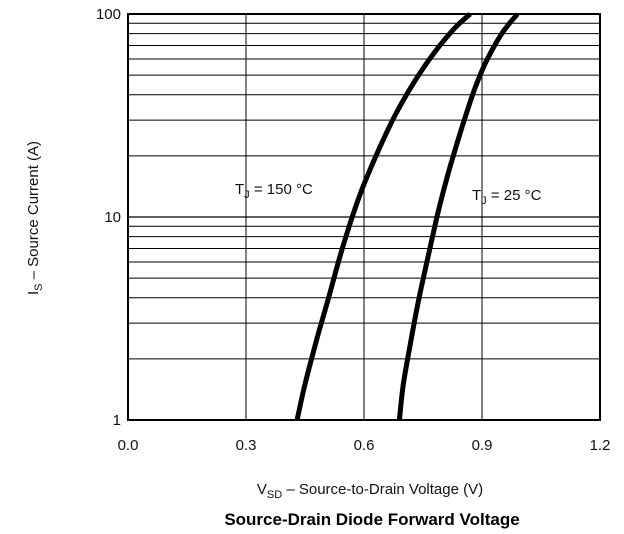 The image size is (624, 534). What do you see at coordinates (246, 445) in the screenshot?
I see `x-tick-label: 0.3` at bounding box center [246, 445].